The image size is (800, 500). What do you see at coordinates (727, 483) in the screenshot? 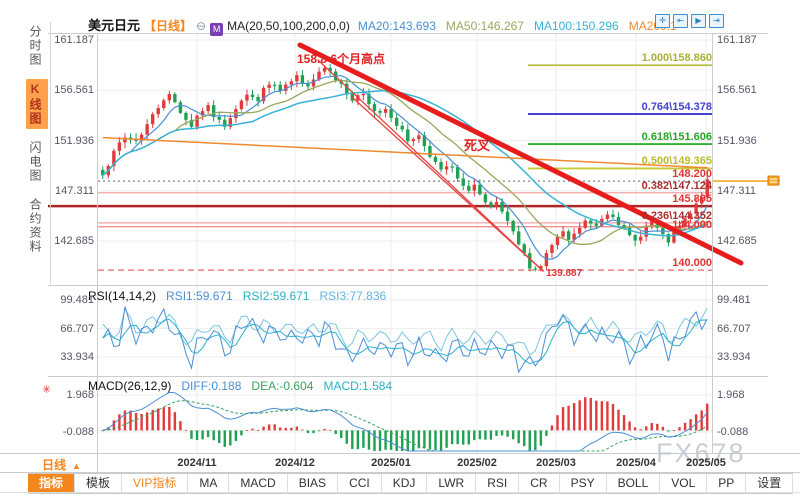
I see `bottom-tab-PP: PP` at bounding box center [727, 483].